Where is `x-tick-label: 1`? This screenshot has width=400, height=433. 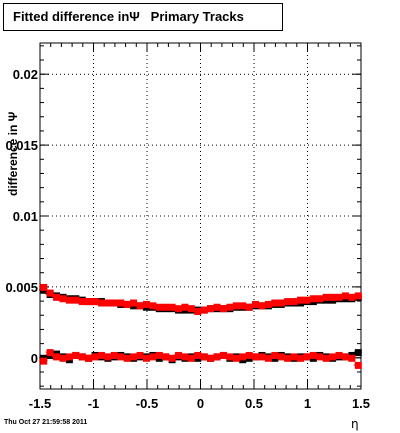
x-tick-label: 1 is located at coordinates (307, 403).